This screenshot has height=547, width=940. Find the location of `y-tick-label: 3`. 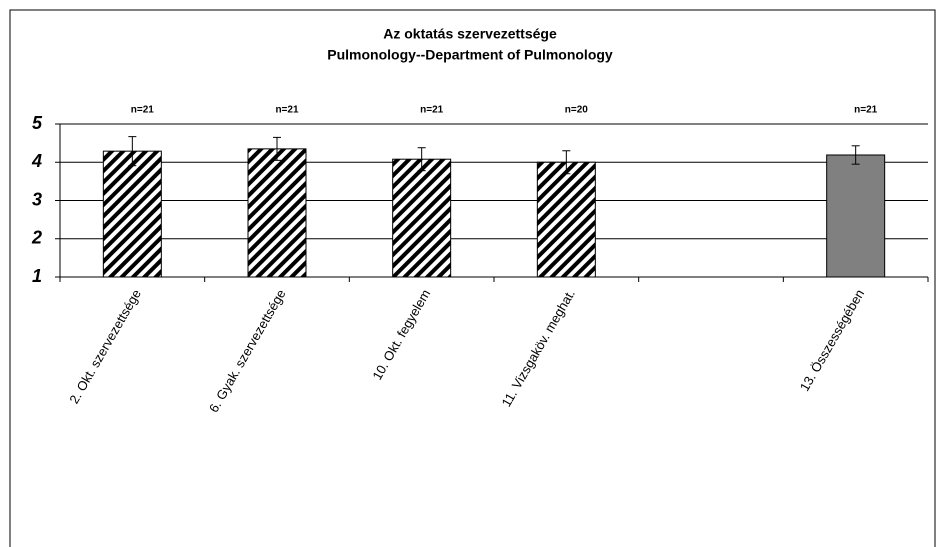

y-tick-label: 3 is located at coordinates (37, 199).